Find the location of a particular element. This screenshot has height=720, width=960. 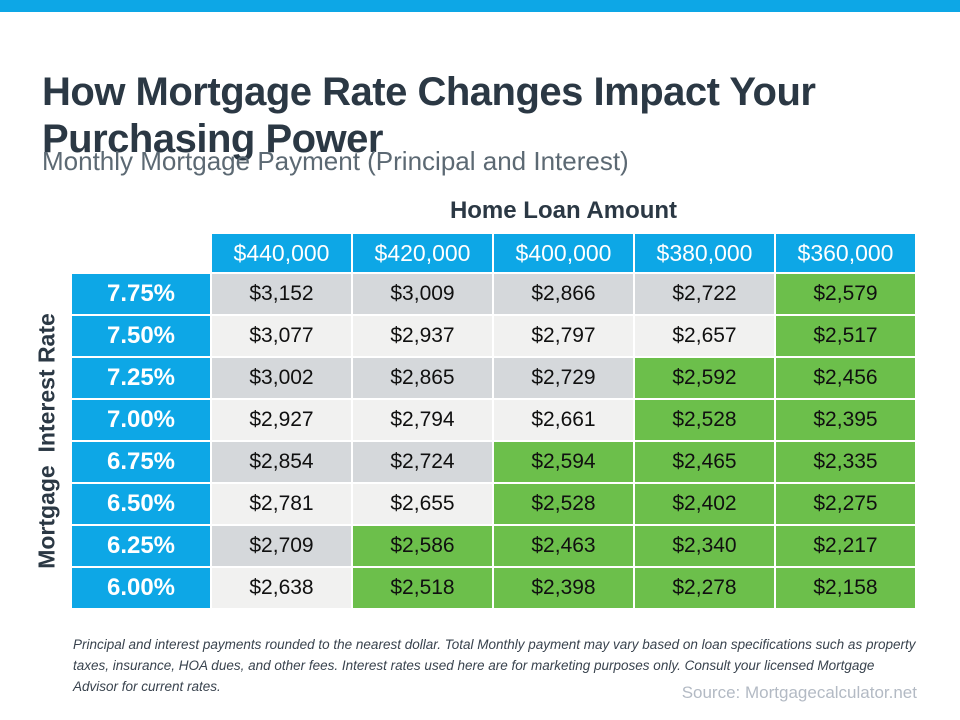

payment-cell-highlighted: $2,579 is located at coordinates (845, 294).